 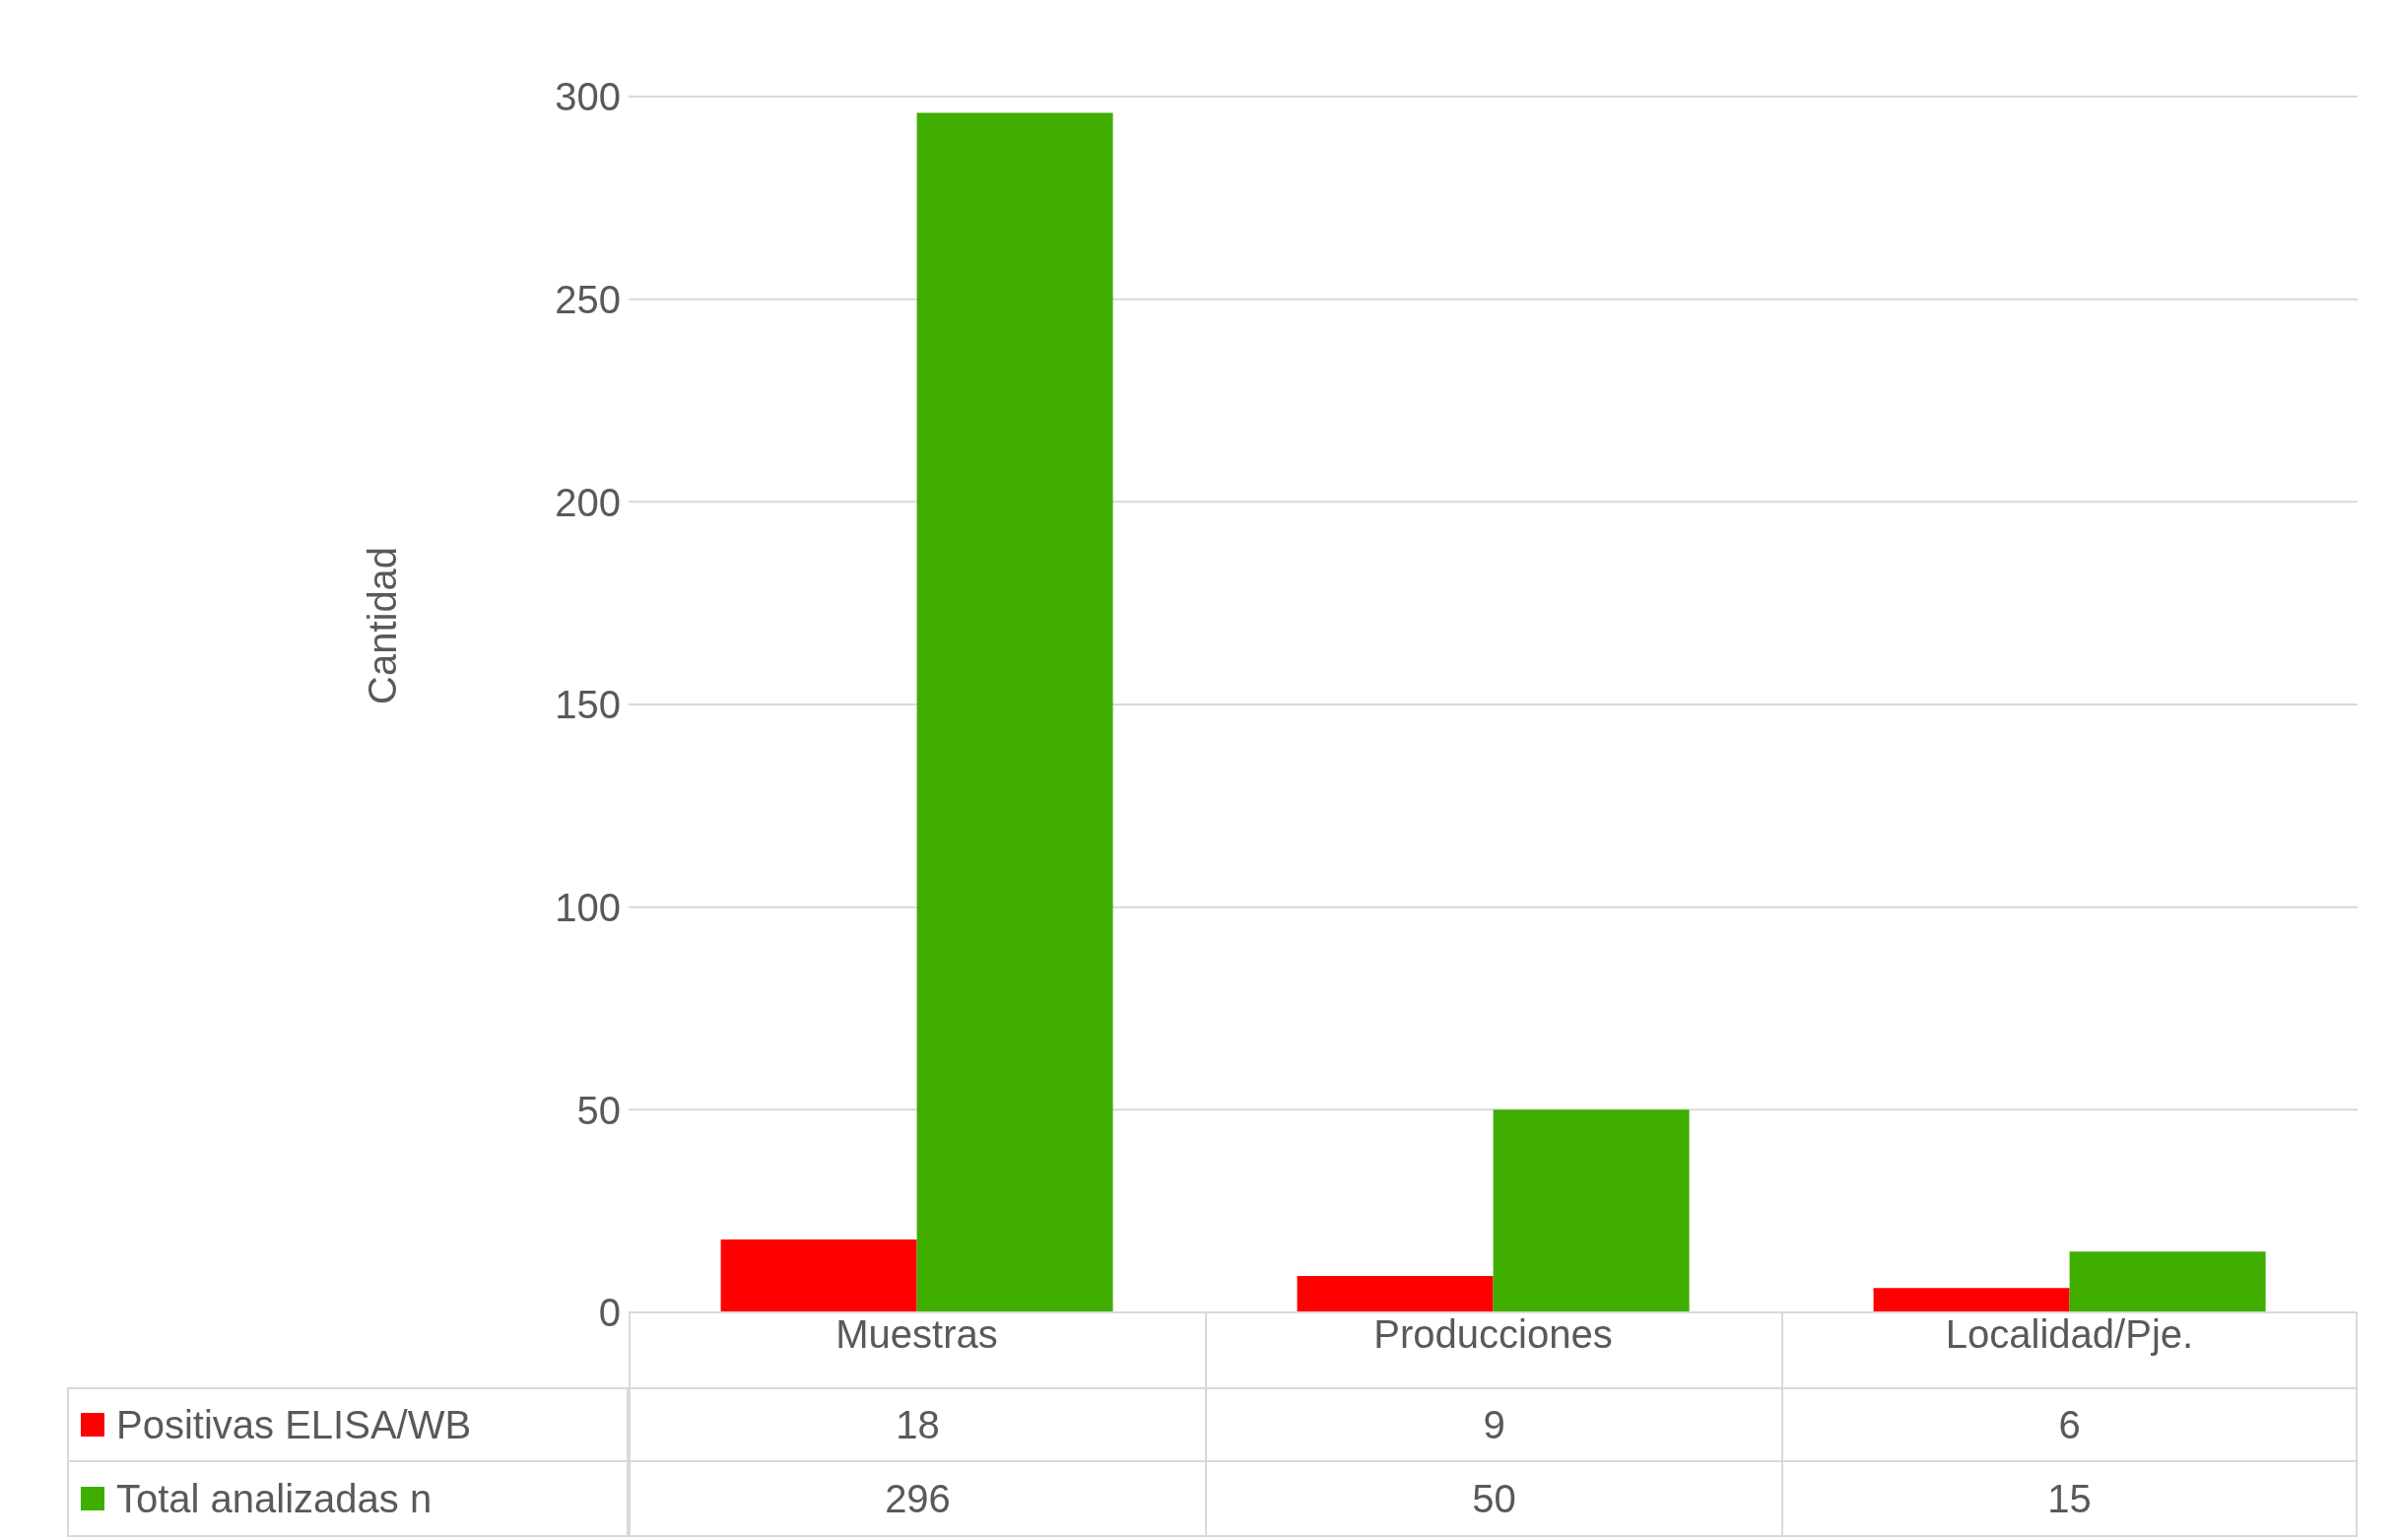 I want to click on y-tick-label: 200, so click(x=588, y=502).